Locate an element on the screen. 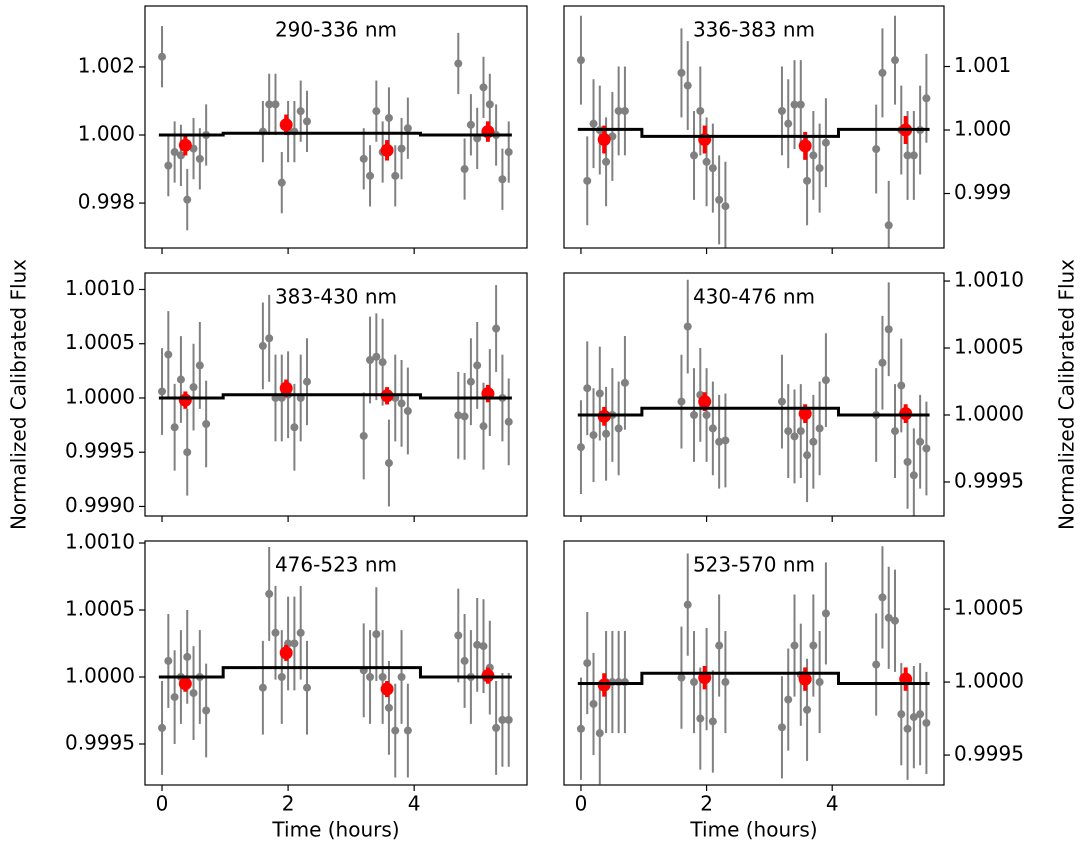  x-tick-label: 4 is located at coordinates (832, 804).